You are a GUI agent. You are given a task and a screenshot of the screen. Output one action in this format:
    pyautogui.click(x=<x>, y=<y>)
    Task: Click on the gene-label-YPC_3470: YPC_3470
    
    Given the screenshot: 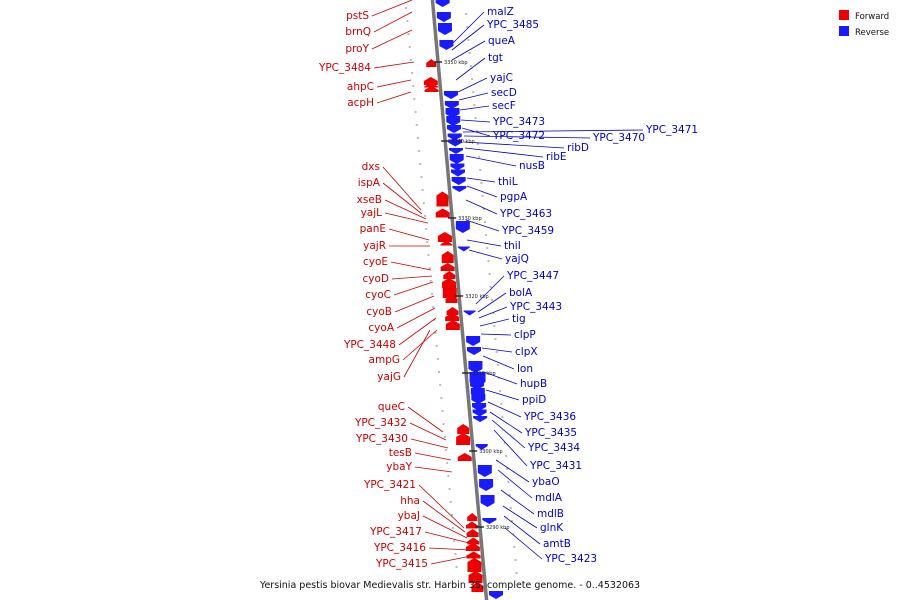 What is the action you would take?
    pyautogui.click(x=618, y=138)
    